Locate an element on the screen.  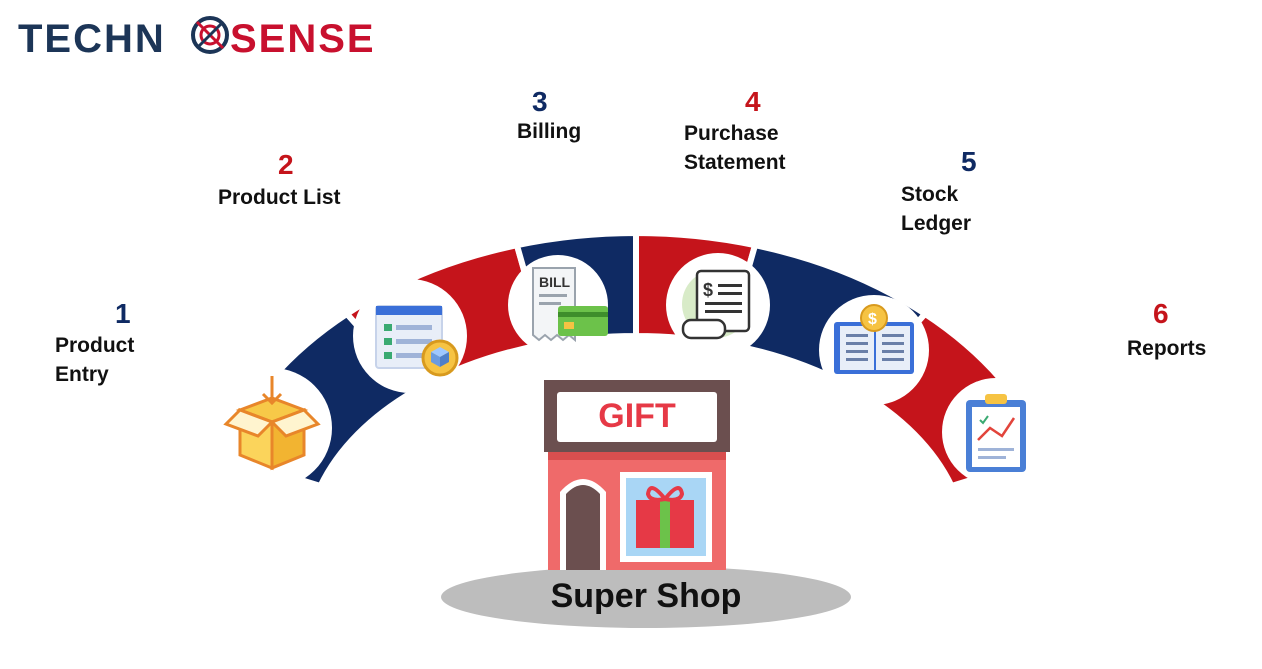
center-title: Super Shop is located at coordinates (646, 596).